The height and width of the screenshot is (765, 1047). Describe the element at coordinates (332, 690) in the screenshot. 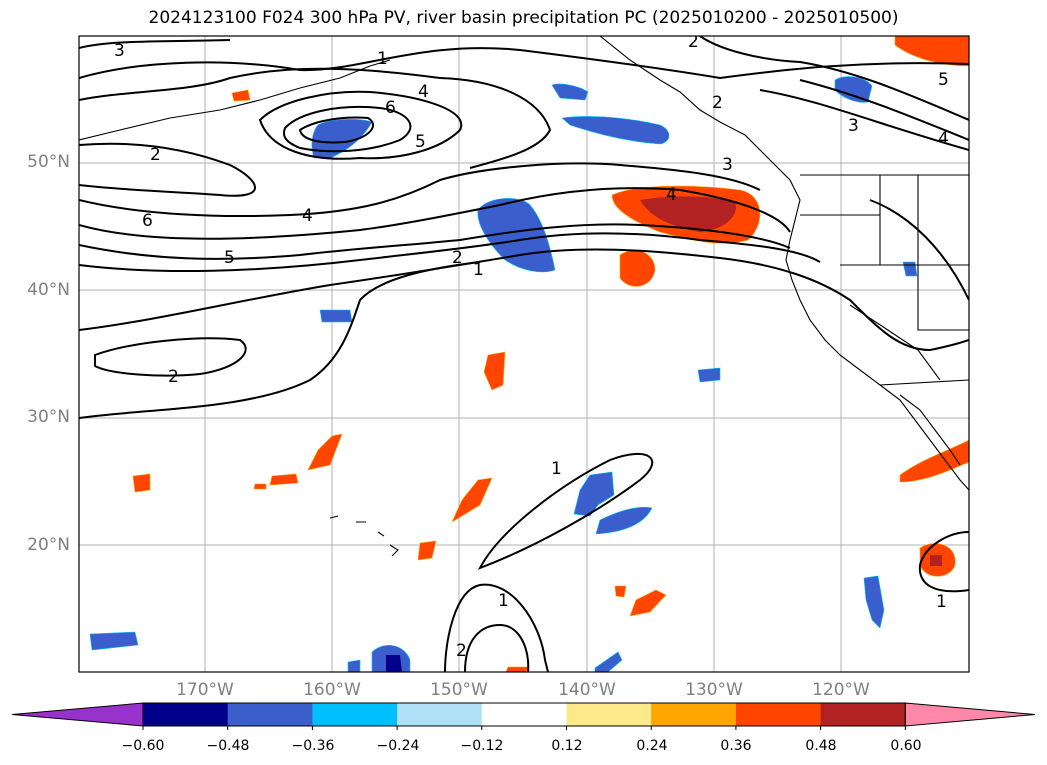

I see `lon-label: 160°W` at that location.